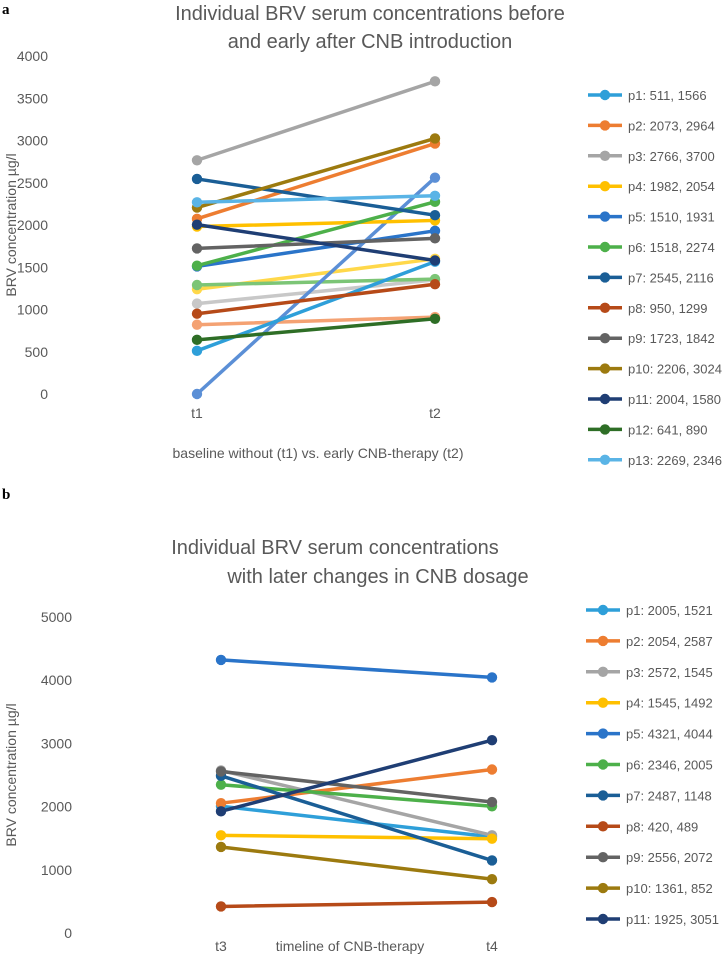 This screenshot has width=726, height=963. What do you see at coordinates (668, 429) in the screenshot?
I see `legend-label: p12: 641, 890` at bounding box center [668, 429].